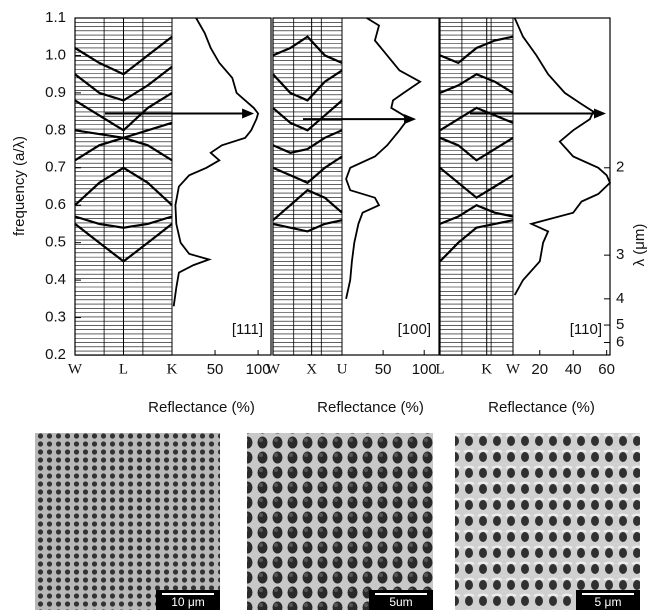  Describe the element at coordinates (55, 317) in the screenshot. I see `y-tick-label: 0.3` at that location.